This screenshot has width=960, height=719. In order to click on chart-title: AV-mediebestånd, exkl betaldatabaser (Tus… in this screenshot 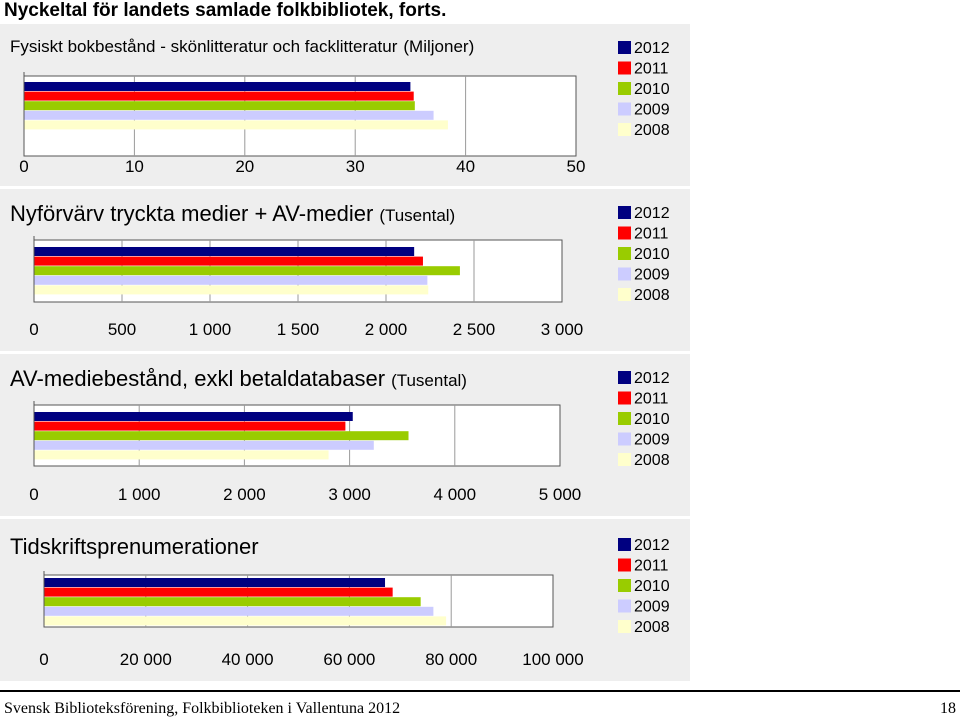, I will do `click(238, 378)`.